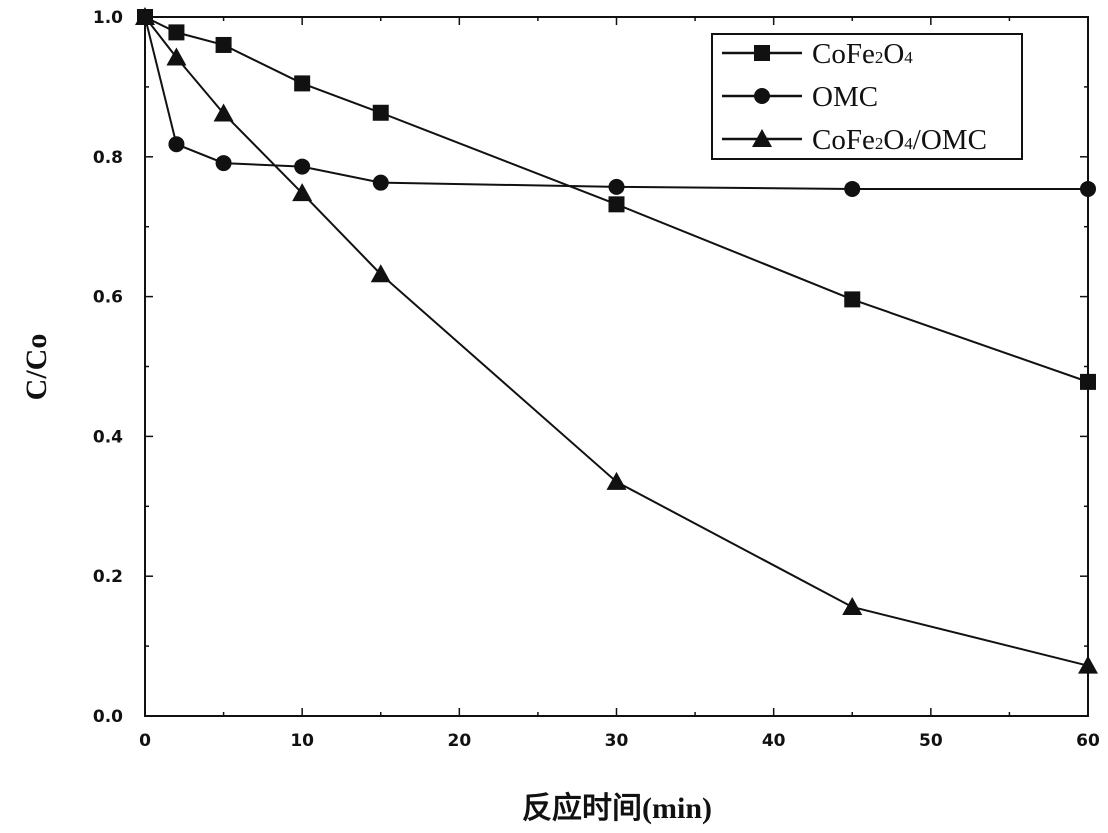 Image resolution: width=1108 pixels, height=833 pixels. Describe the element at coordinates (459, 741) in the screenshot. I see `x-tick-label: 20` at that location.